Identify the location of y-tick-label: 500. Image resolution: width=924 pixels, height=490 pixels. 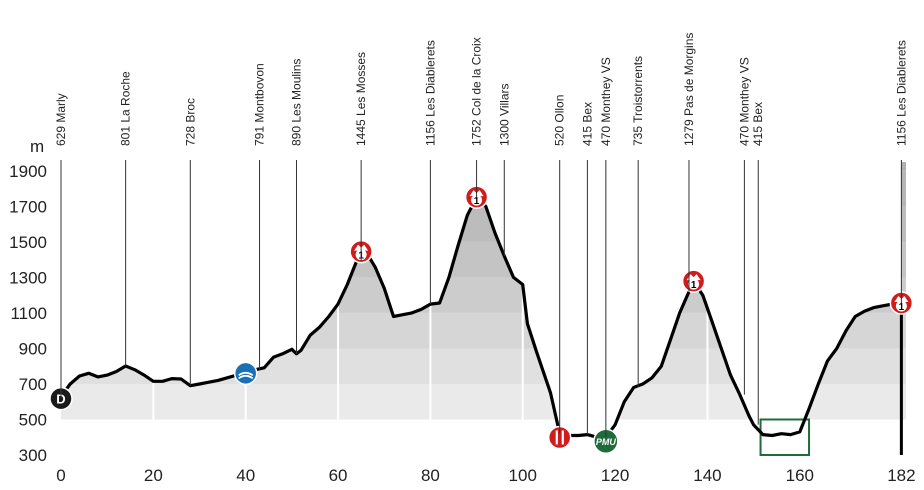
(33, 419).